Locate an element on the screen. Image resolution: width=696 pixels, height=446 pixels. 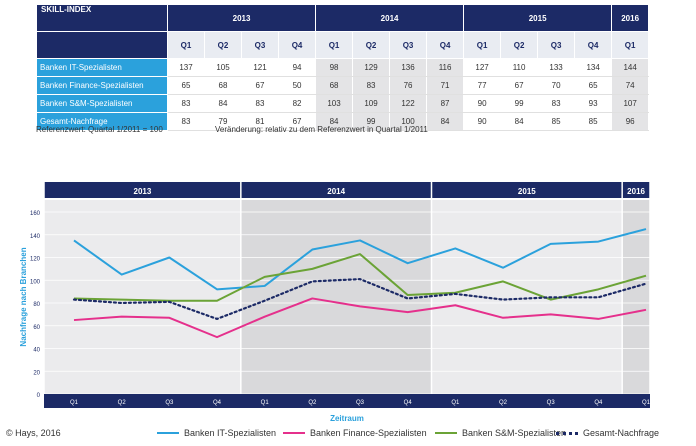
legend-label: Banken Finance-Spezialisten is located at coordinates (368, 433).